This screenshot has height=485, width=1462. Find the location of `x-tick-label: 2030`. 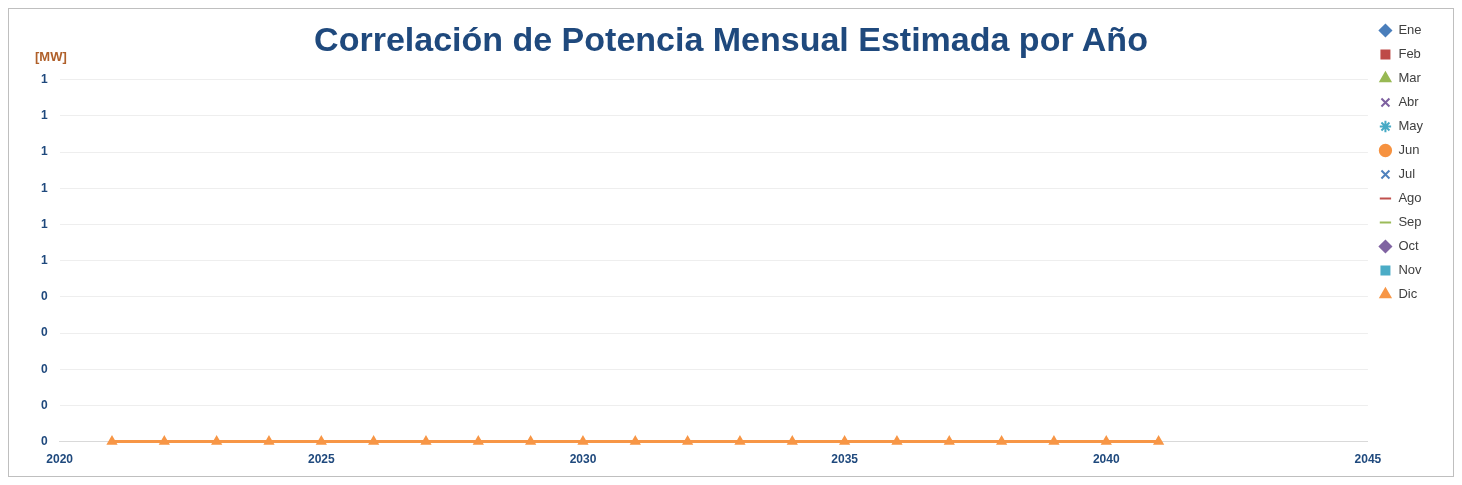

x-tick-label: 2030 is located at coordinates (583, 459).